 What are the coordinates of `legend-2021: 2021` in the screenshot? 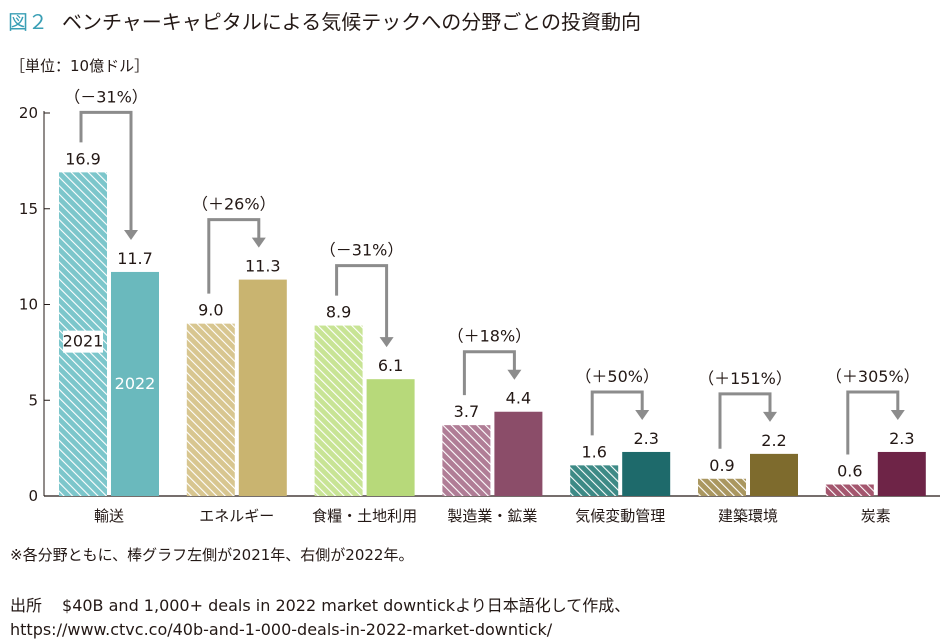 It's located at (83, 341).